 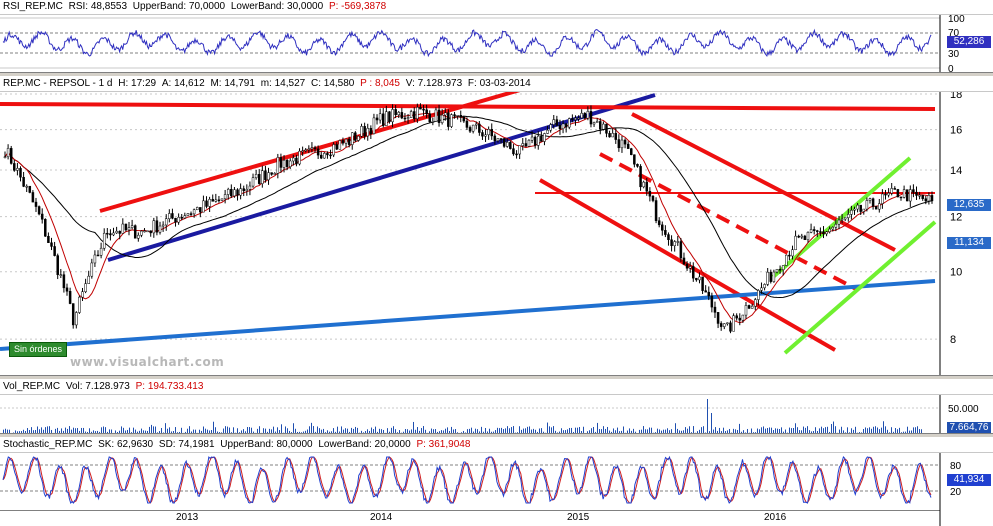 What do you see at coordinates (956, 131) in the screenshot?
I see `price-axis-label: 16` at bounding box center [956, 131].